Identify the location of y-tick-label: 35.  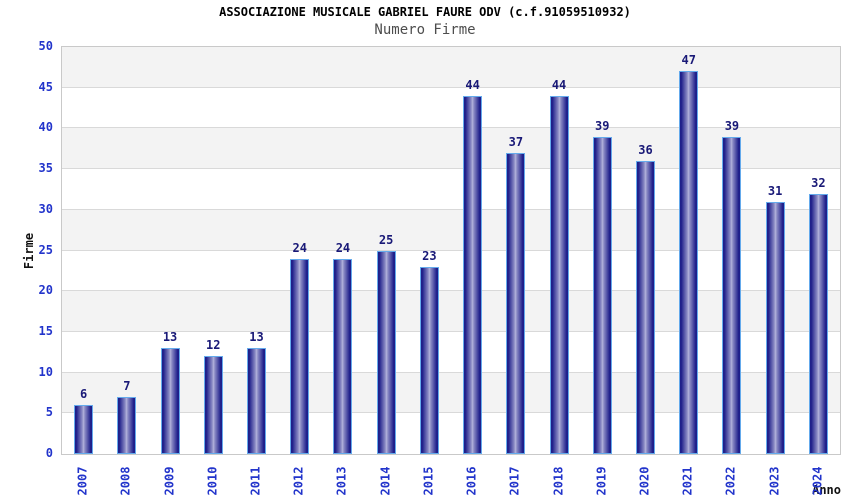
(45, 168).